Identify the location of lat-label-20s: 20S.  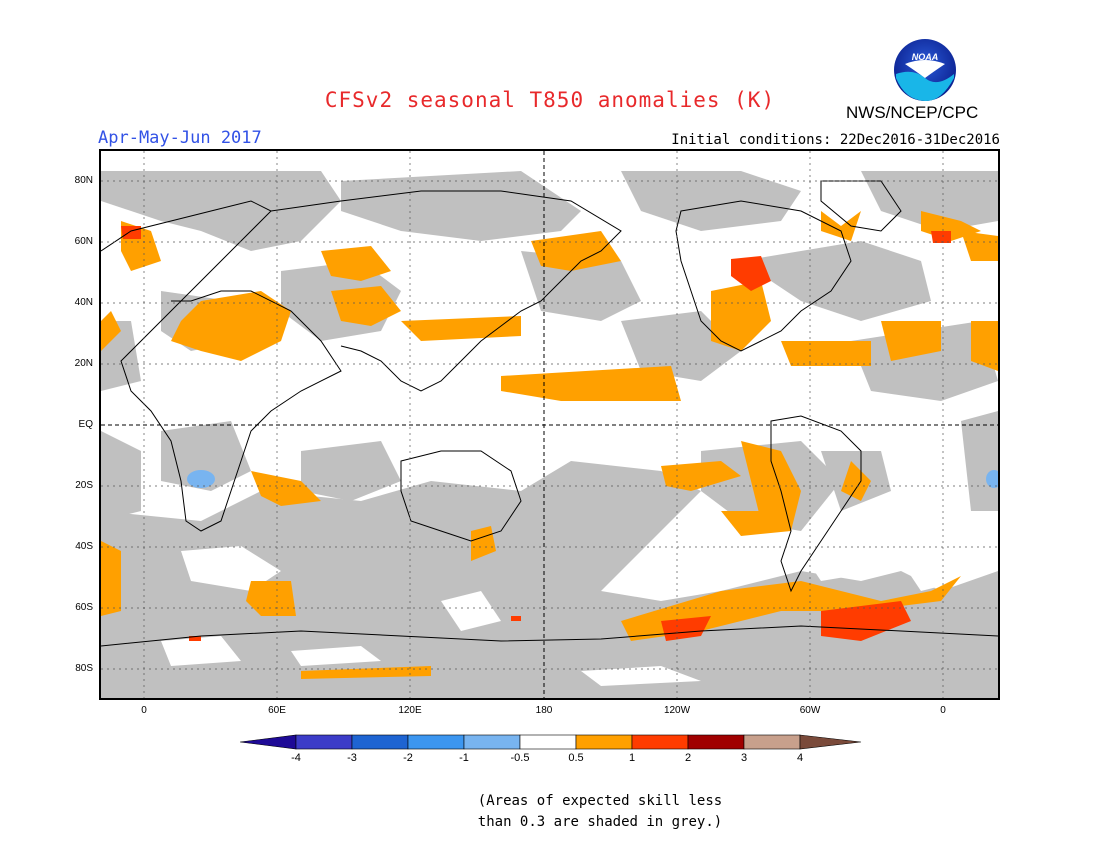
(84, 485).